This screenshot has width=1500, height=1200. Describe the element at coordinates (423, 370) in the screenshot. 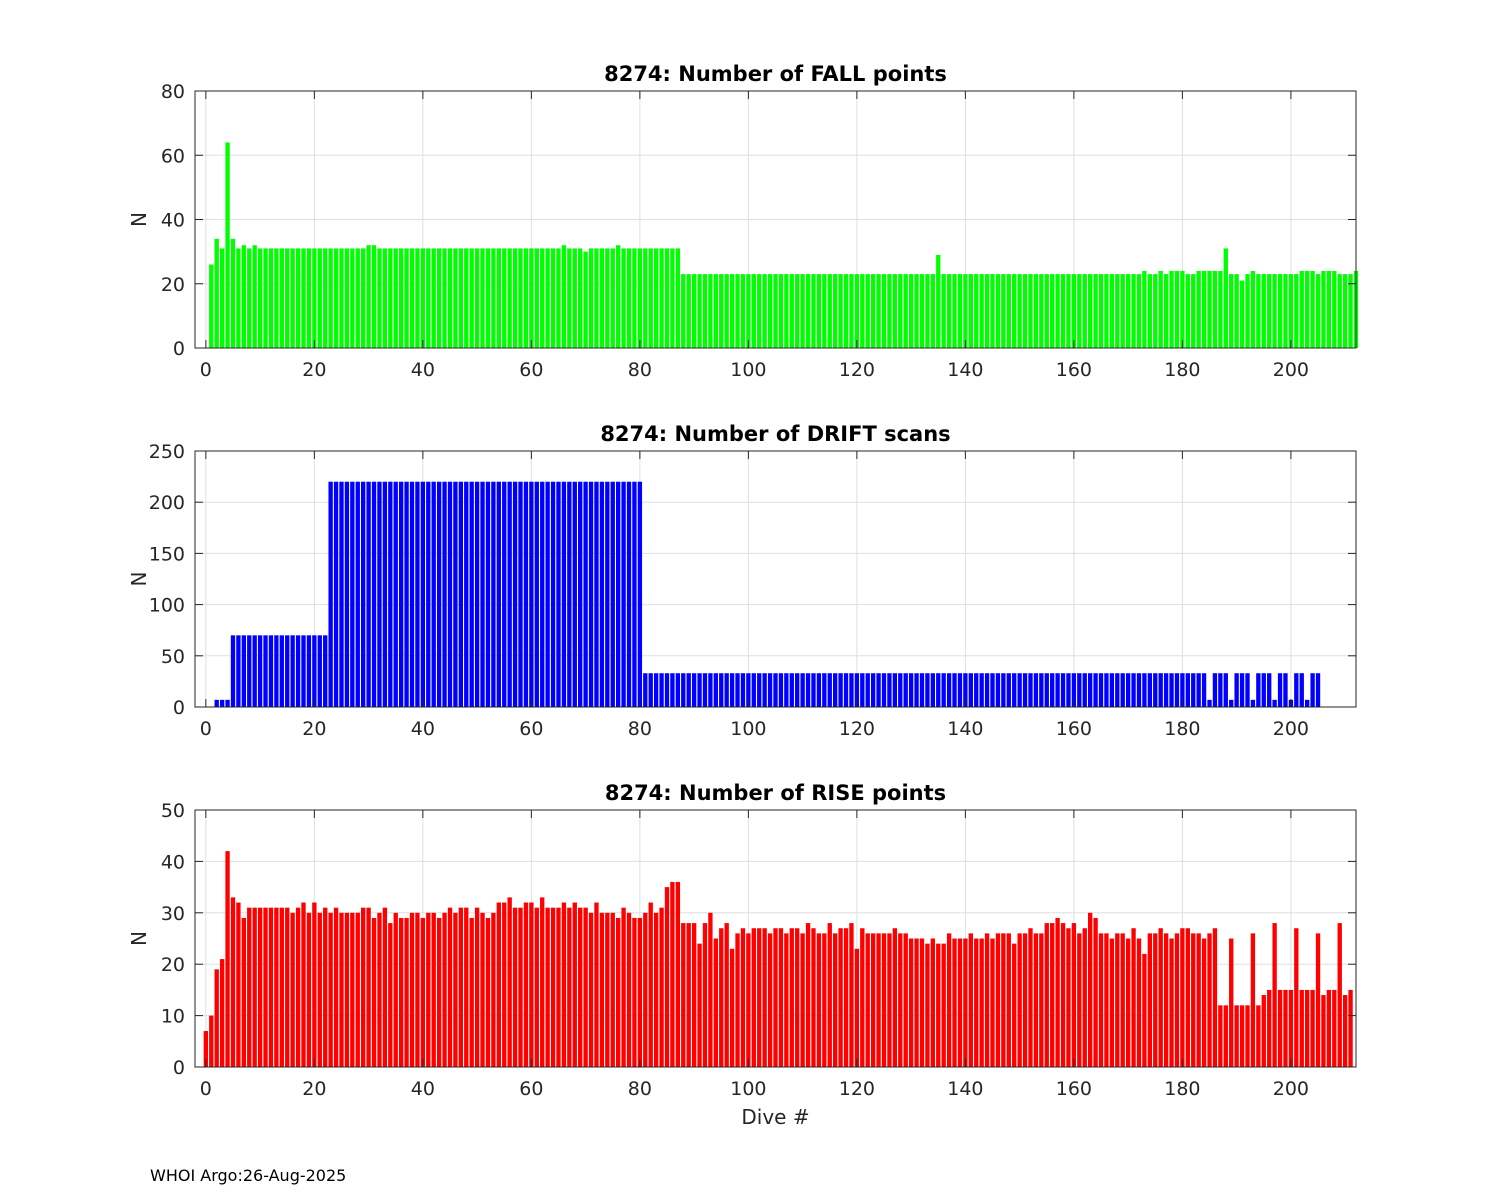

I see `fall-x-tick-label: 40` at that location.